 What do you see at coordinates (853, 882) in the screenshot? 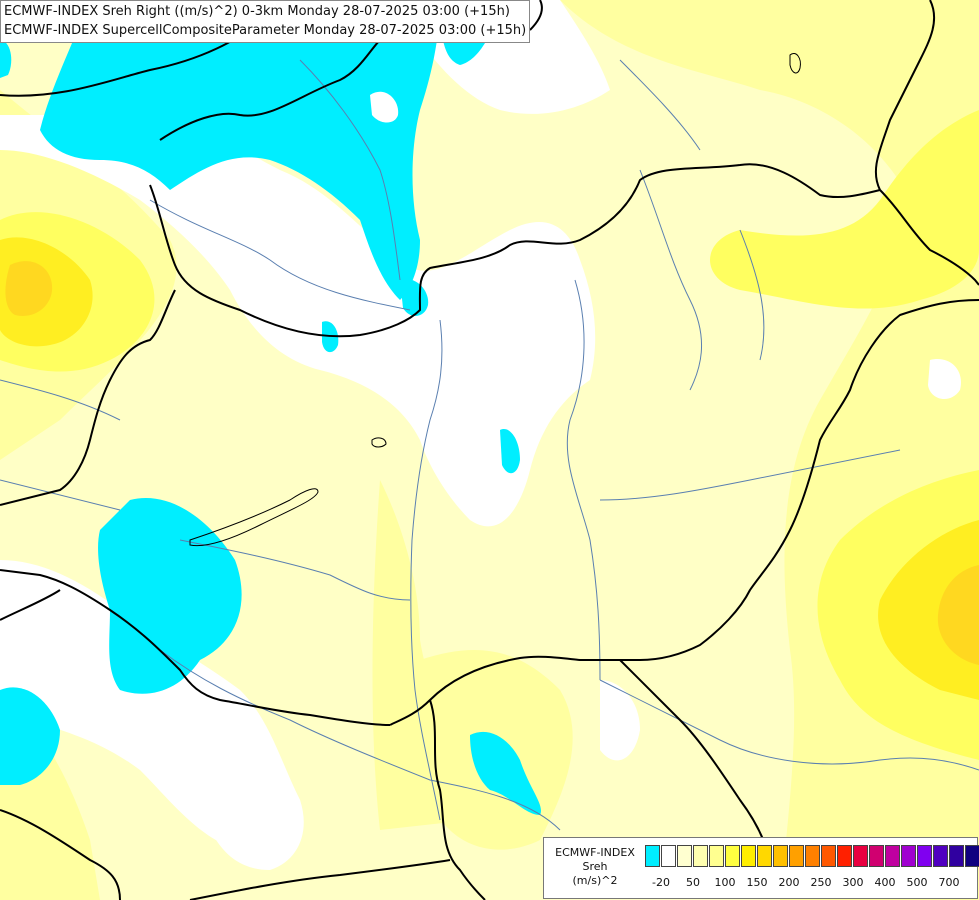
I see `legend-tick-label: 300` at bounding box center [853, 882].